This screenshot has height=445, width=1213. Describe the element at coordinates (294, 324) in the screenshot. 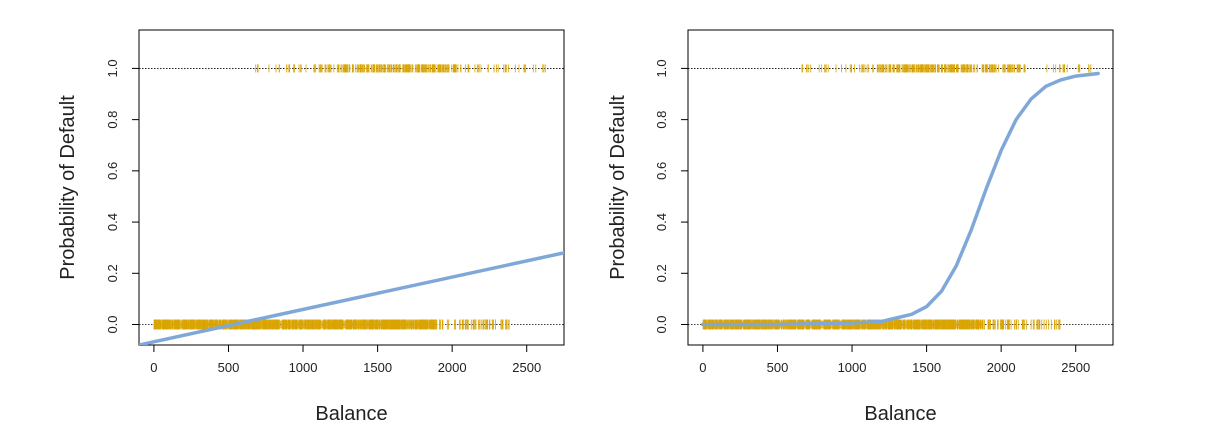

I see `points-nondefault-dense-band` at that location.